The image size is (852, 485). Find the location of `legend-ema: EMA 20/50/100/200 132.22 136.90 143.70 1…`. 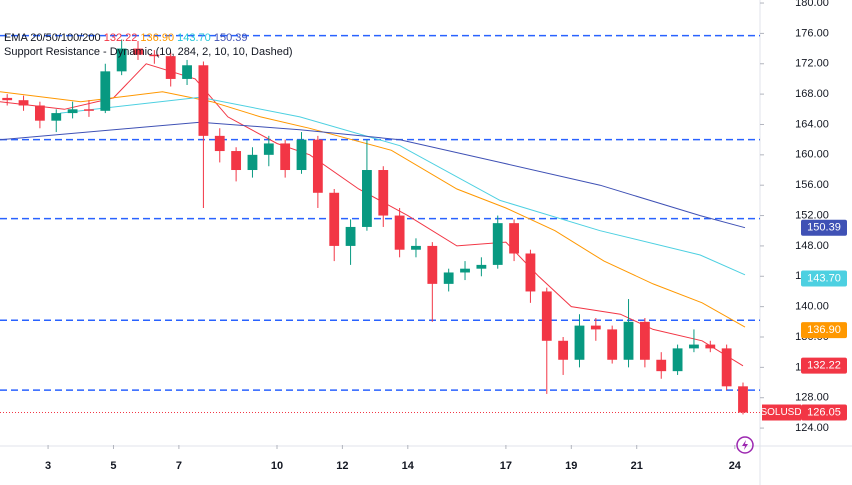

legend-ema: EMA 20/50/100/200 132.22 136.90 143.70 1… is located at coordinates (126, 38).